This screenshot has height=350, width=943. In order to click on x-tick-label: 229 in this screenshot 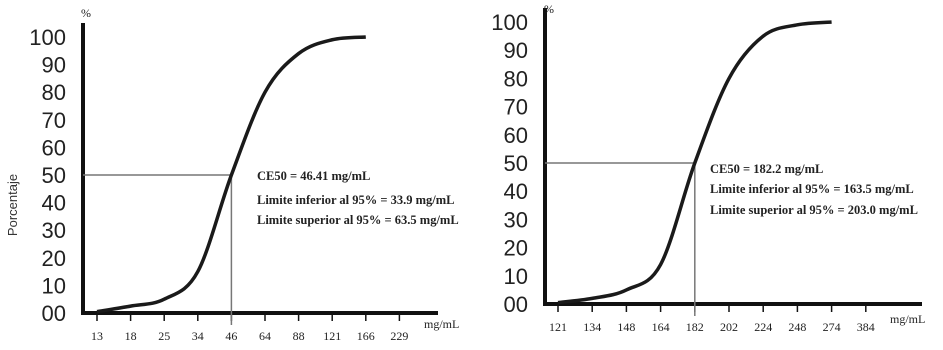, I will do `click(399, 336)`.